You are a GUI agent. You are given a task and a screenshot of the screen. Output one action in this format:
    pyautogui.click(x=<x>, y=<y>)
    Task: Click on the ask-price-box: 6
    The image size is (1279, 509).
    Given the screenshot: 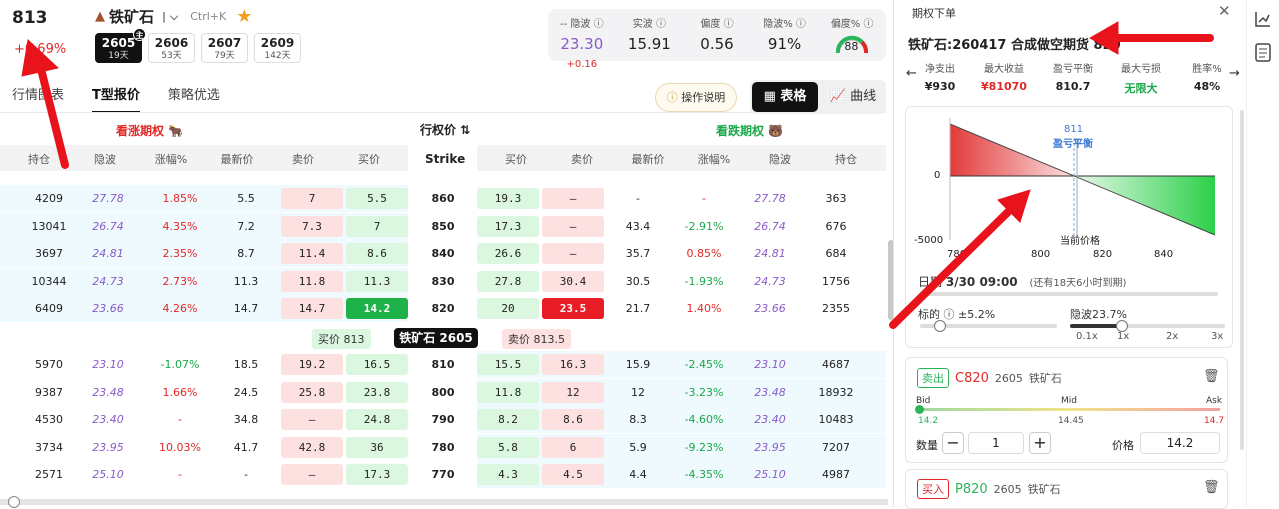 What is the action you would take?
    pyautogui.click(x=573, y=447)
    